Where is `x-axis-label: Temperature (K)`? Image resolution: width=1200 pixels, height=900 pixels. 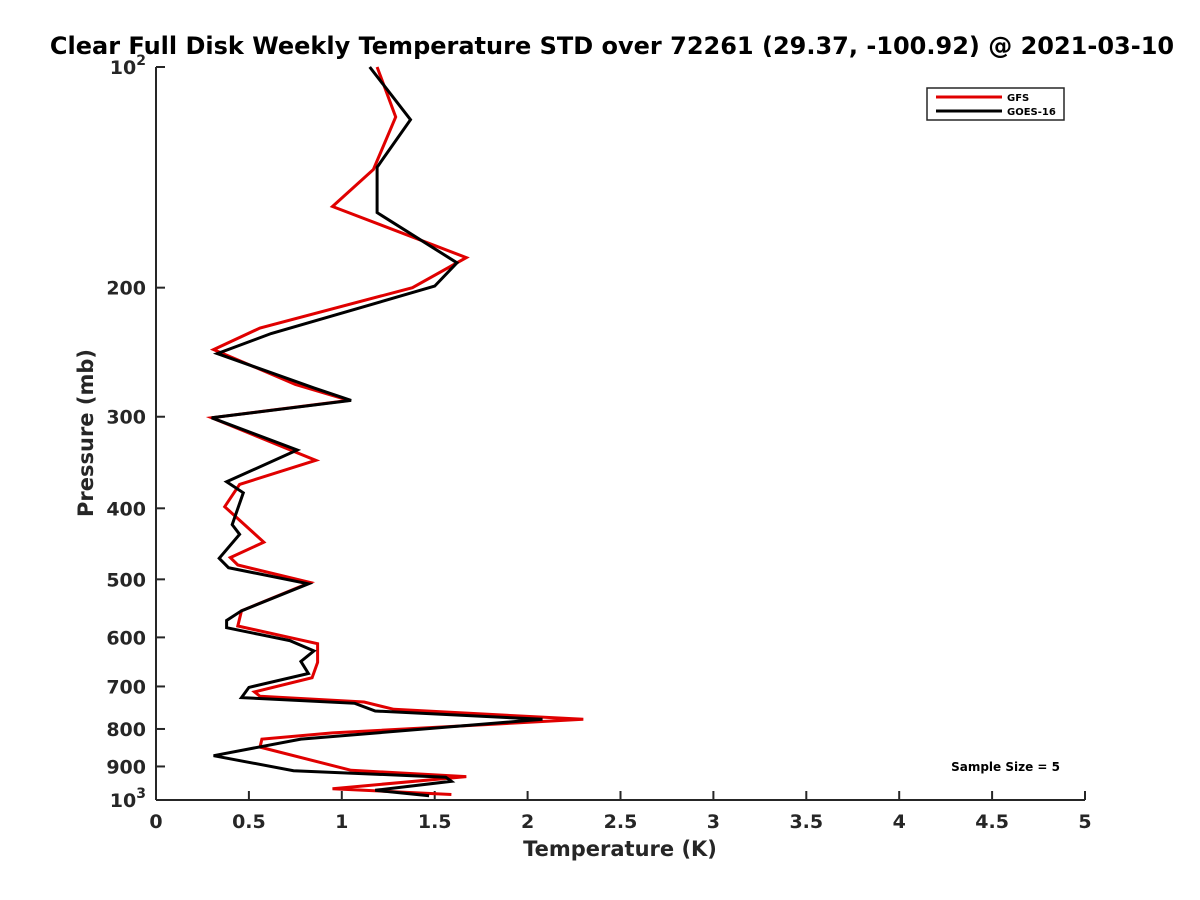
x-axis-label: Temperature (K) is located at coordinates (620, 849).